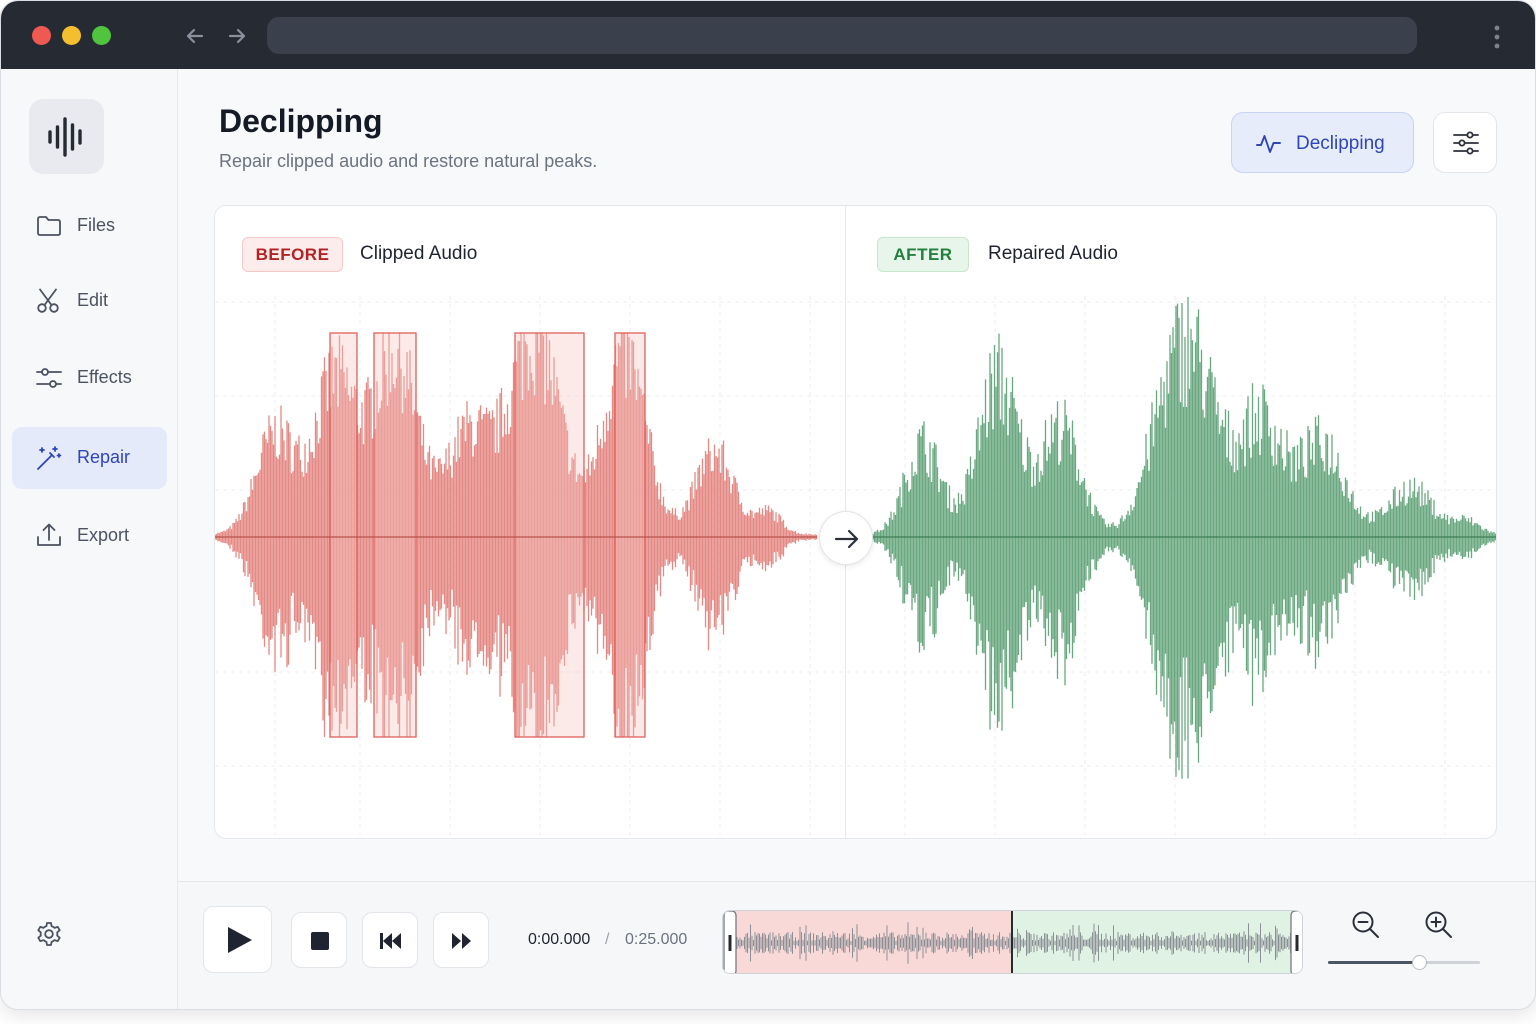 The image size is (1536, 1024). I want to click on sidebar-item-label: Edit, so click(93, 300).